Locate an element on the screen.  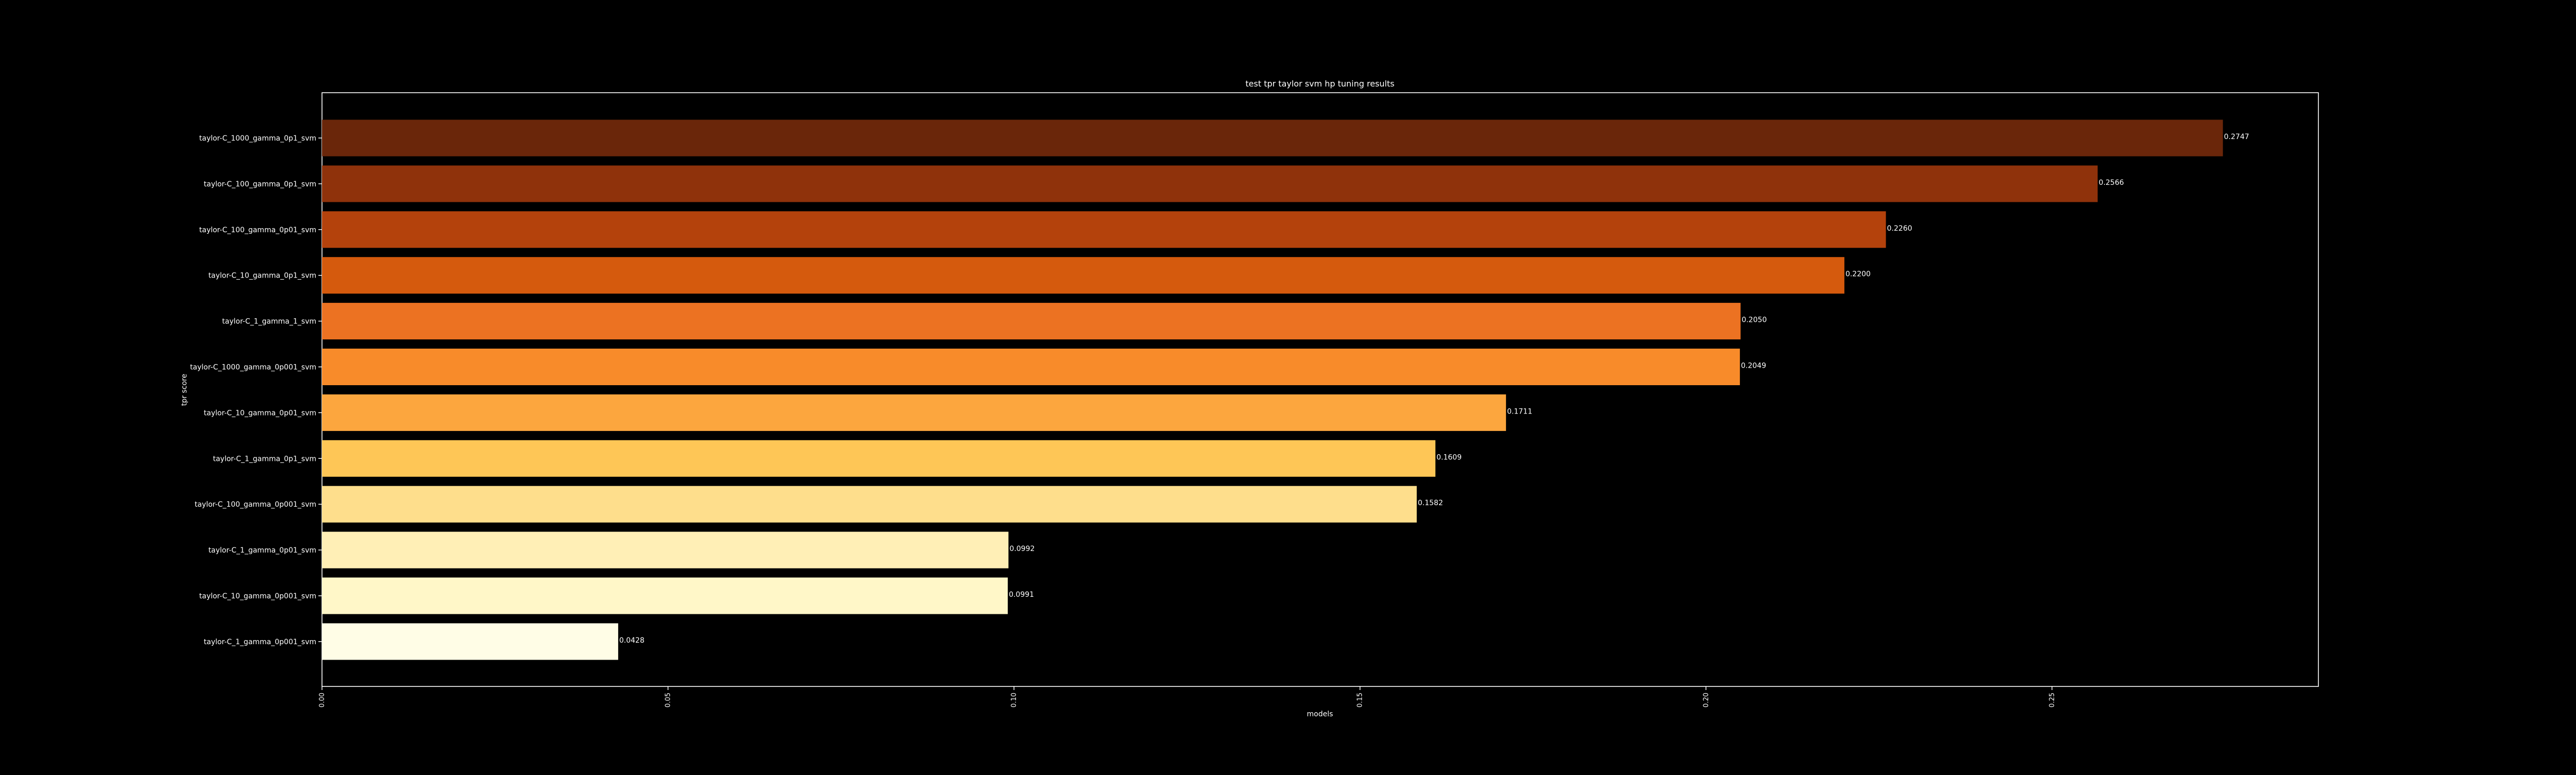
data-label: 0.2566 is located at coordinates (2111, 183).